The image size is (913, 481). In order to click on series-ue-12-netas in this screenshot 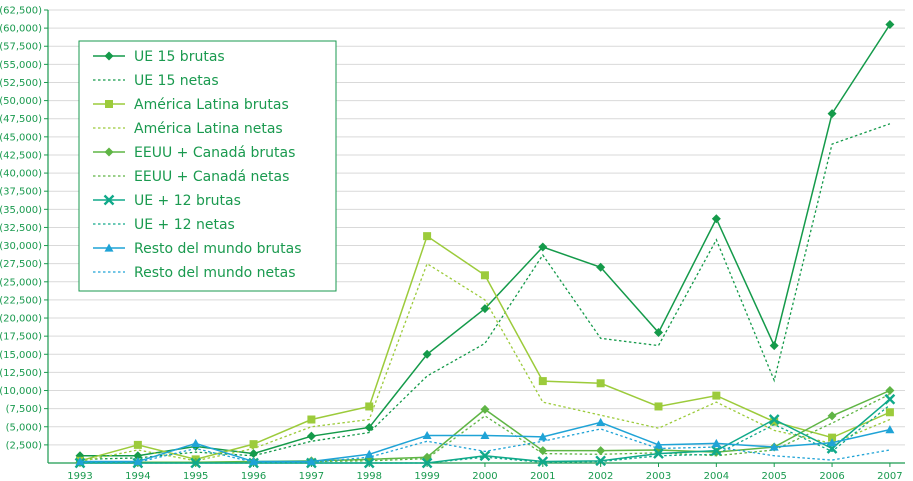, I will do `click(485, 434)`.